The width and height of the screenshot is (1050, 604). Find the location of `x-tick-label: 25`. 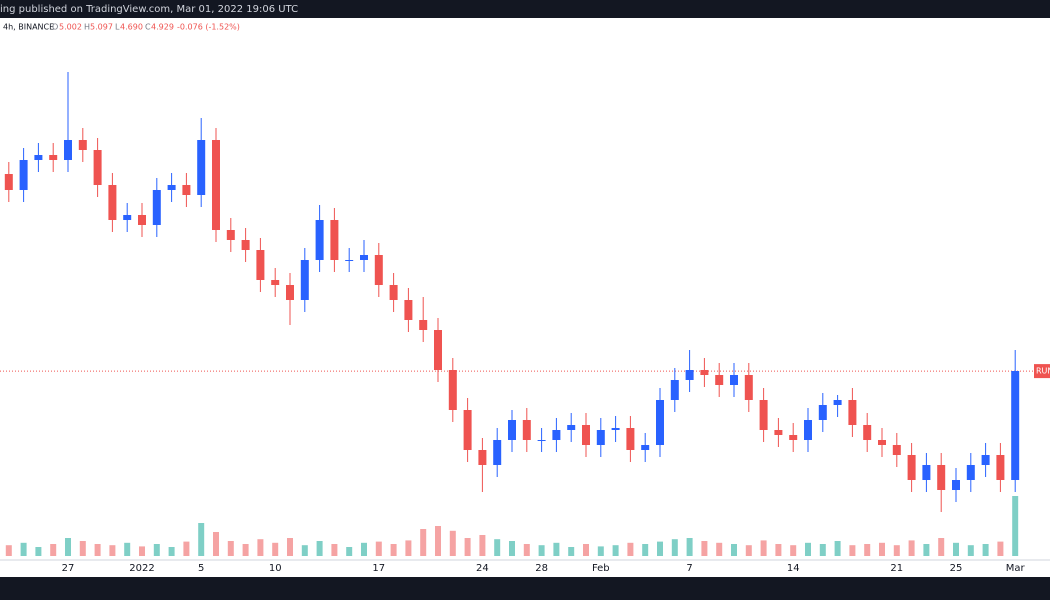

x-tick-label: 25 is located at coordinates (956, 568).